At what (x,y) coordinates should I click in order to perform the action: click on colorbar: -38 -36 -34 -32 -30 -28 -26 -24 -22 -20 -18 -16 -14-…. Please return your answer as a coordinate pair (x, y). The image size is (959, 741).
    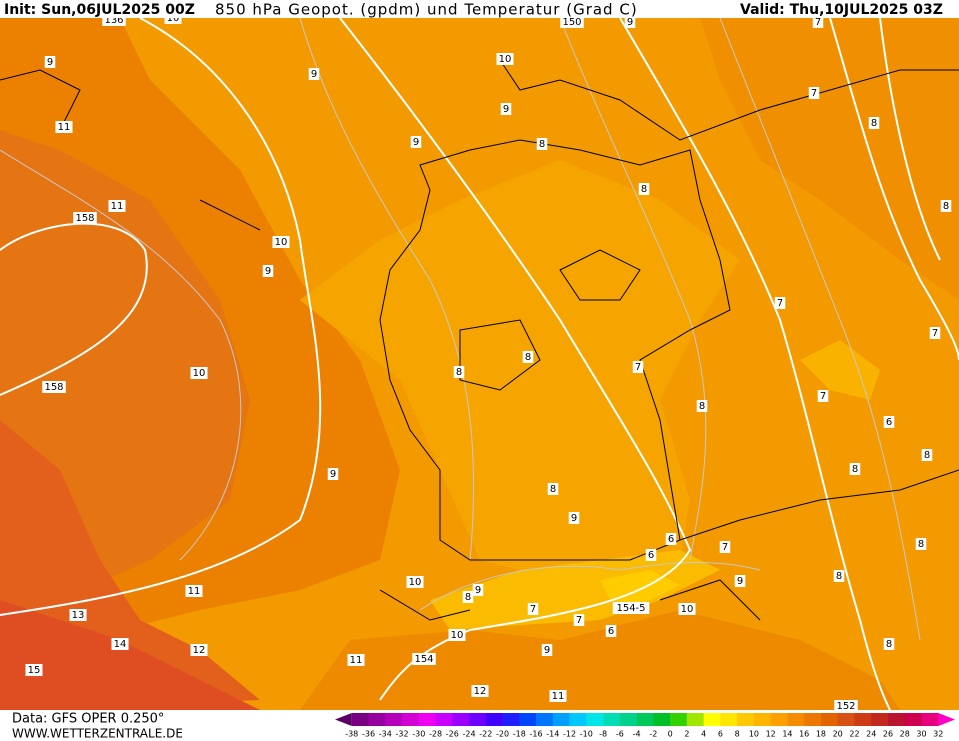
    Looking at the image, I should click on (645, 726).